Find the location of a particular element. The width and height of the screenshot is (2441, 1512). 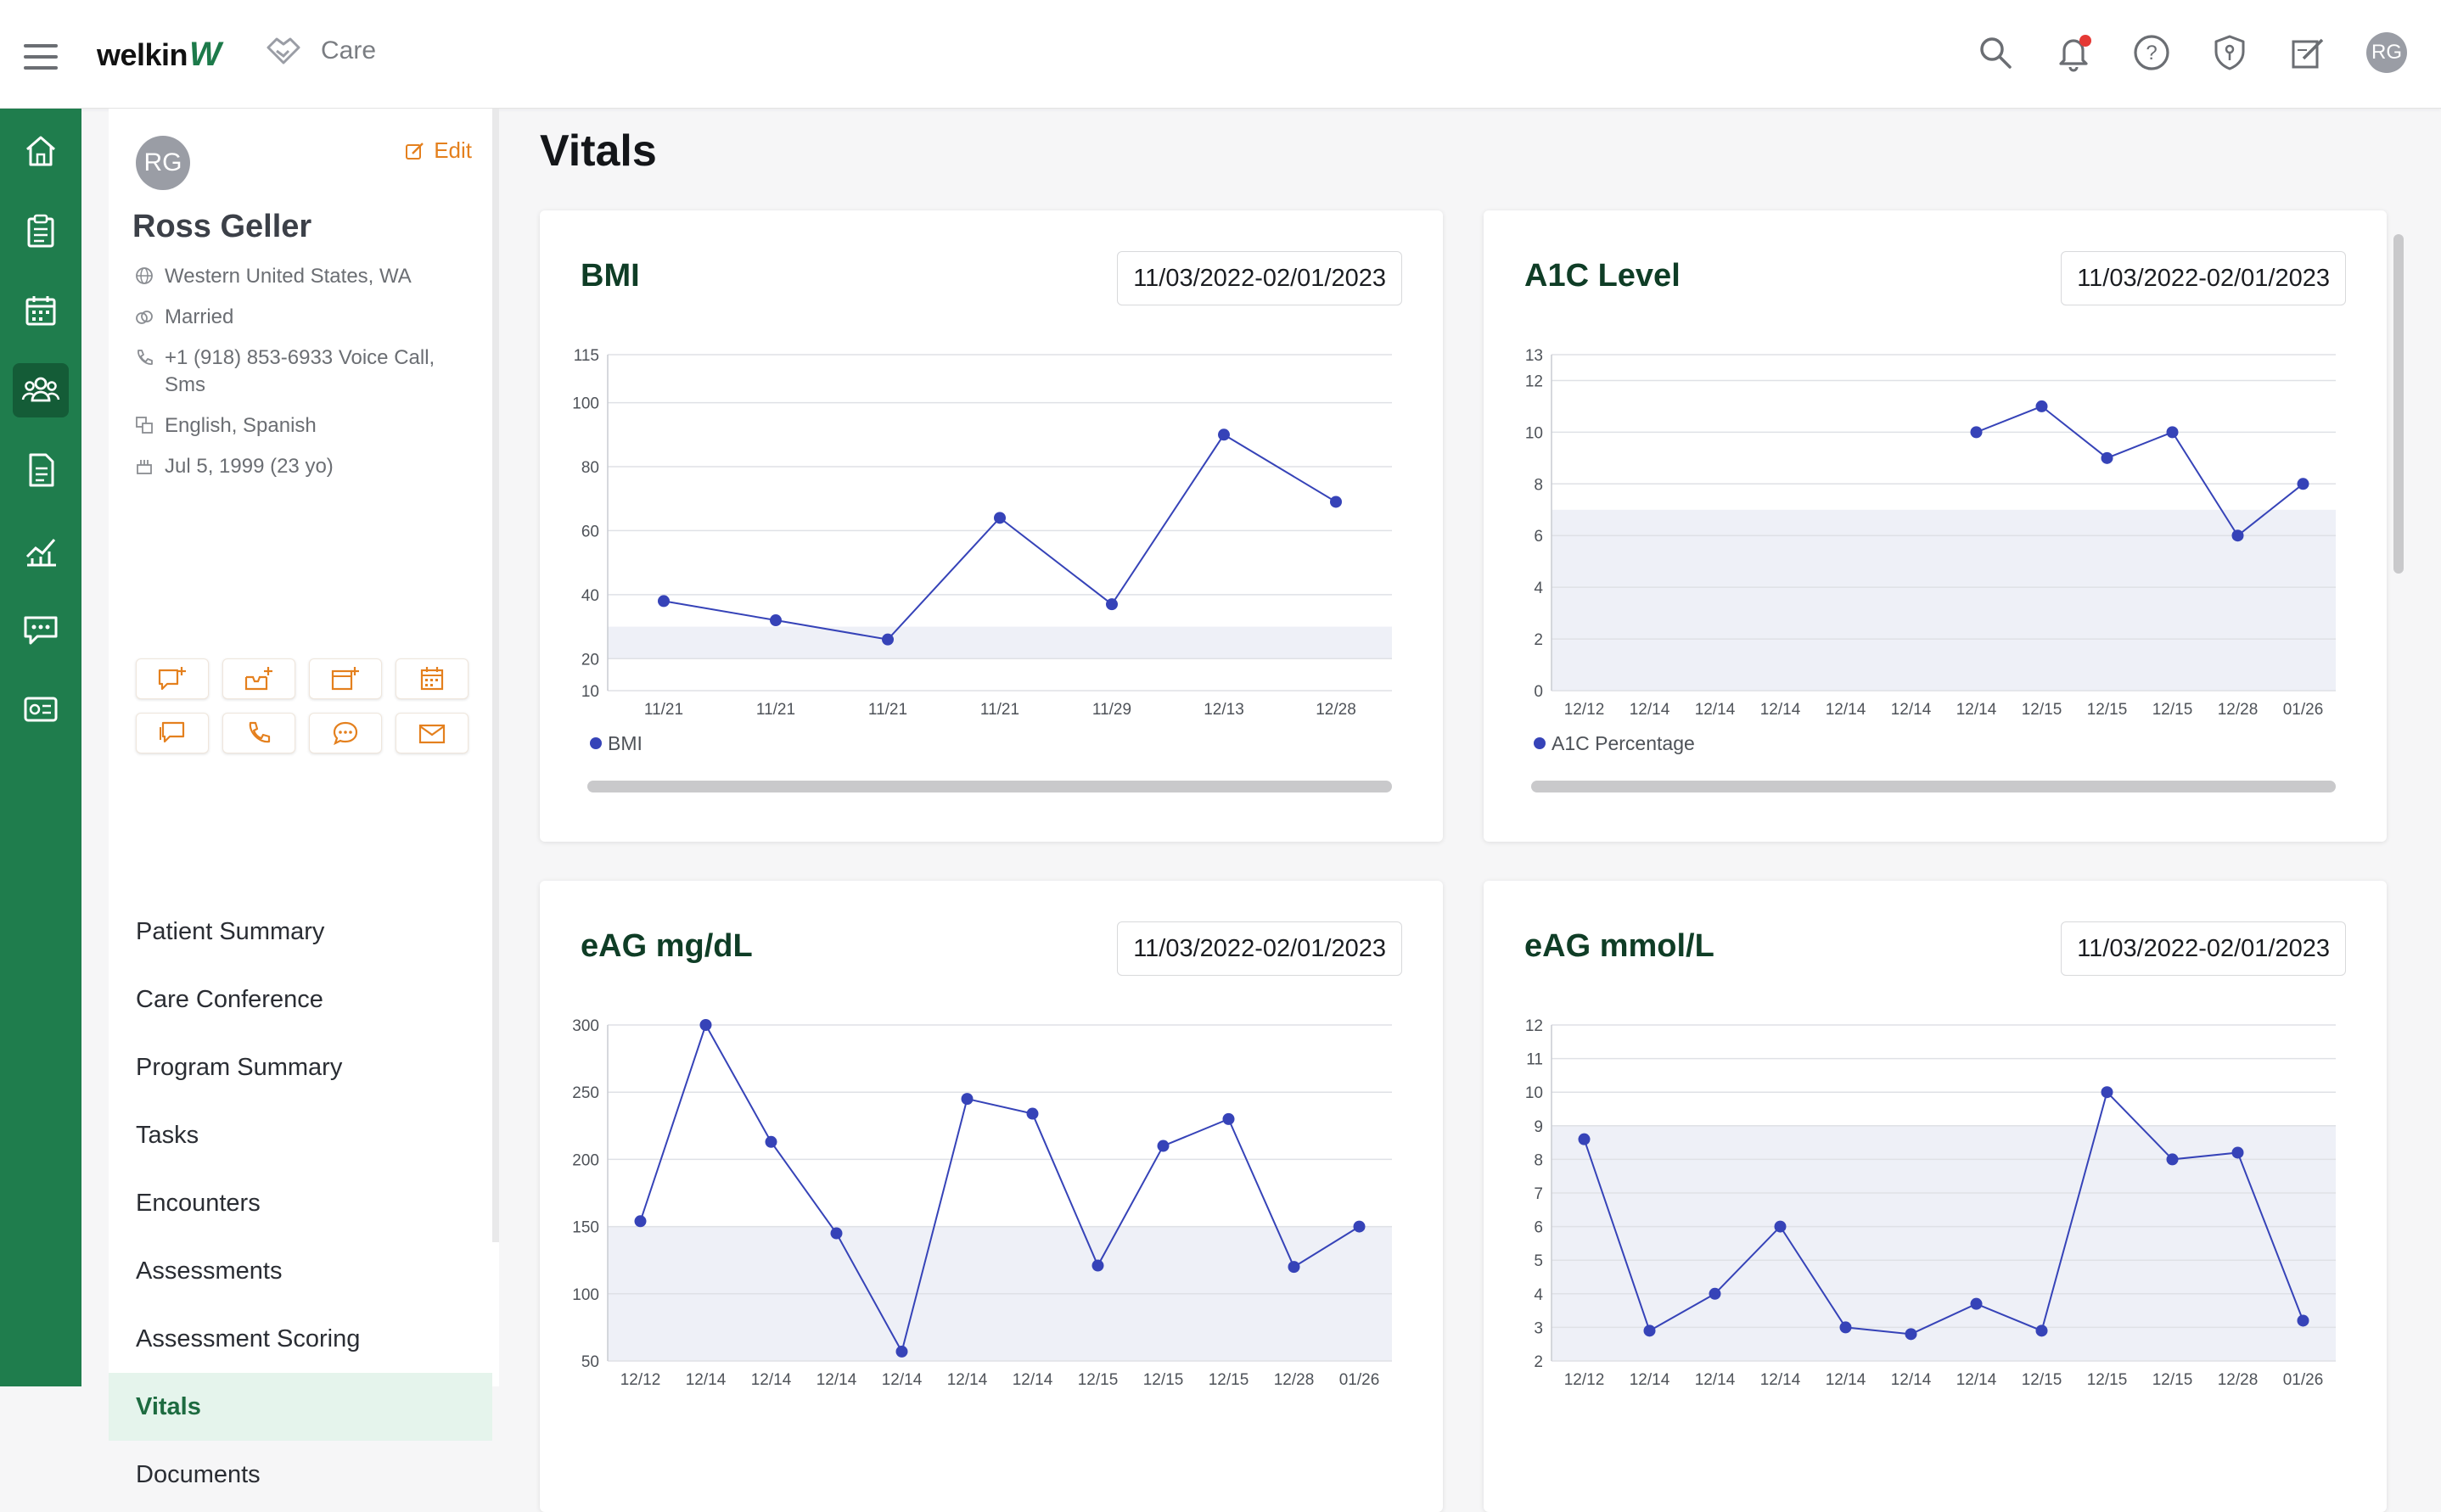

notification-bell-icon is located at coordinates (2073, 52).